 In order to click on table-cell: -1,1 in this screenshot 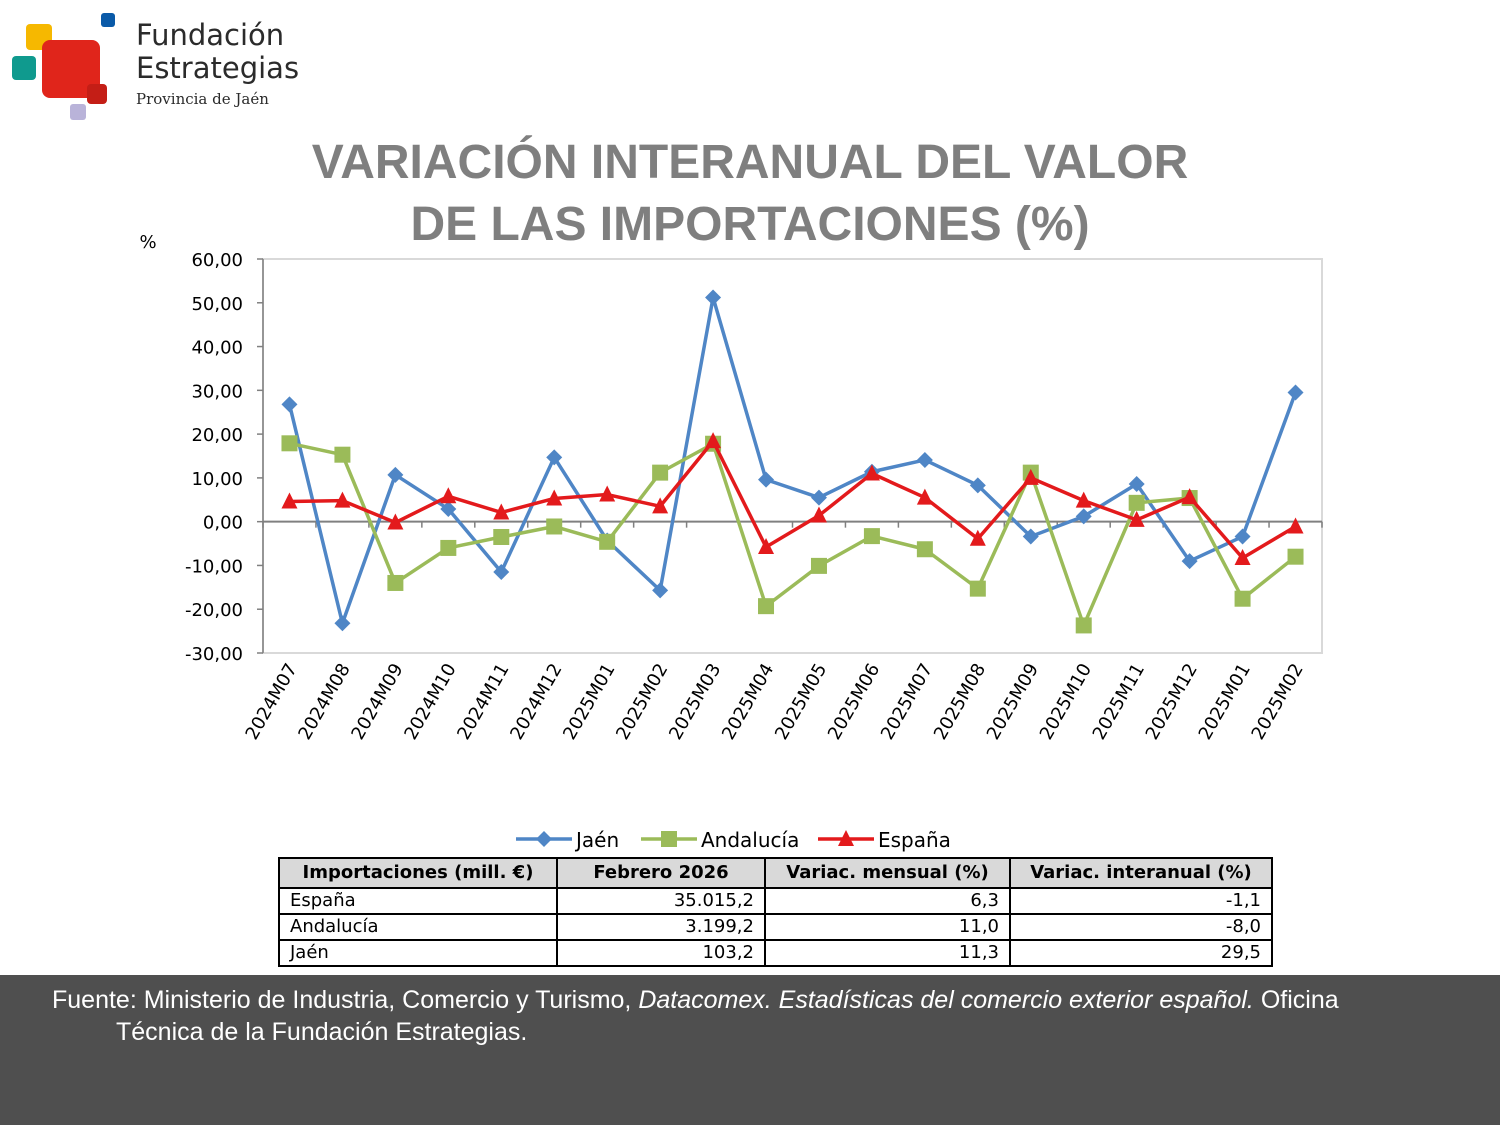, I will do `click(1141, 901)`.